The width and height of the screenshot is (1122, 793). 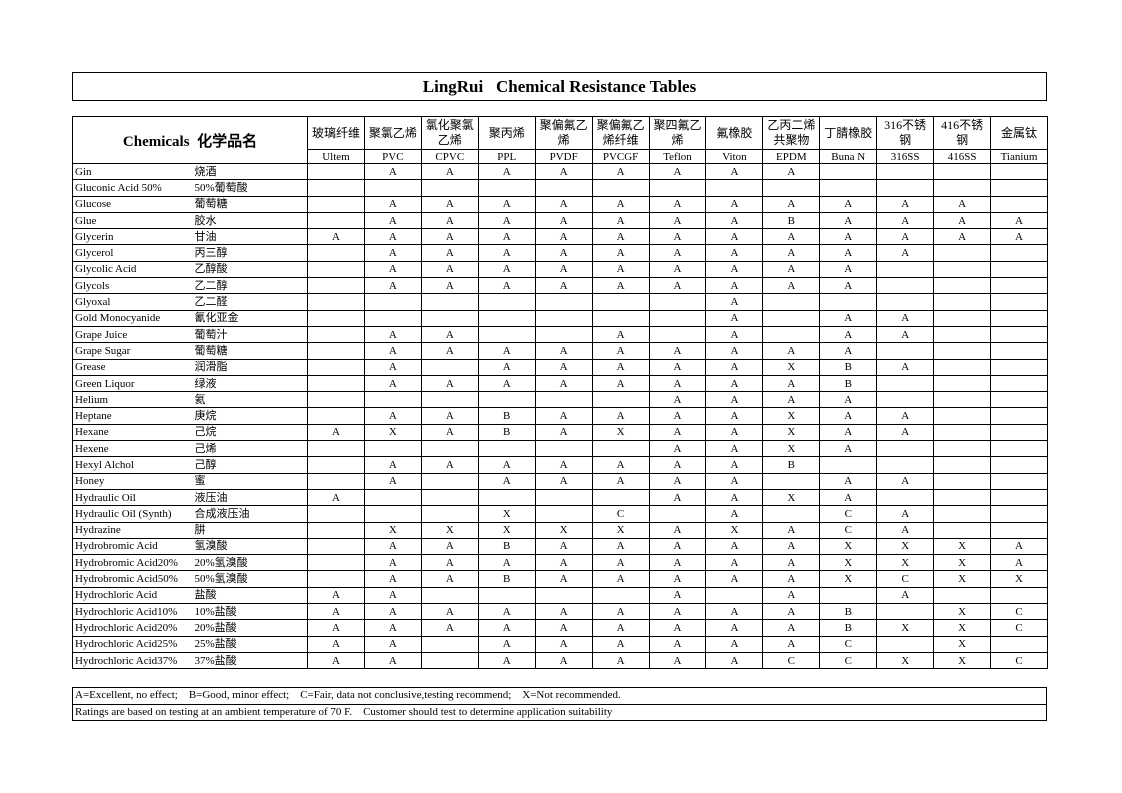 What do you see at coordinates (250, 286) in the screenshot?
I see `chemical-name-cn: 乙二醇` at bounding box center [250, 286].